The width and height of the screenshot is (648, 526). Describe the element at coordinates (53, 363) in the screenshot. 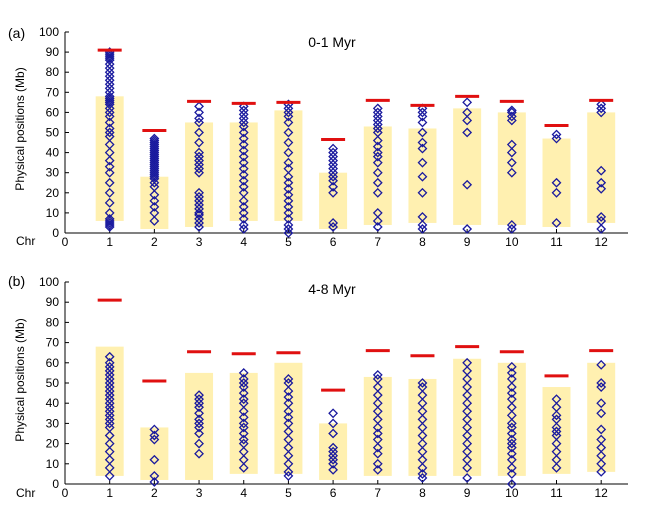

I see `y-tick-label: 60` at that location.